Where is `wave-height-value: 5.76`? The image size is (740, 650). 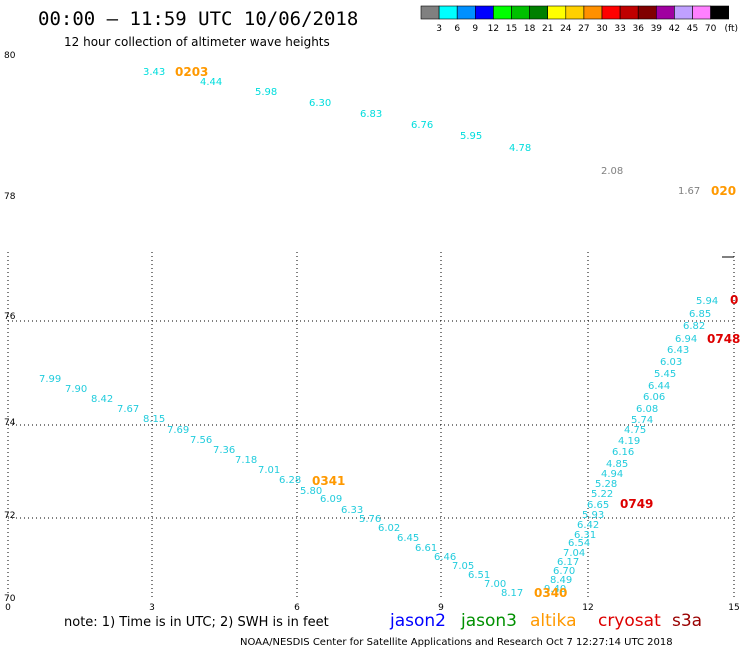 wave-height-value: 5.76 is located at coordinates (370, 519).